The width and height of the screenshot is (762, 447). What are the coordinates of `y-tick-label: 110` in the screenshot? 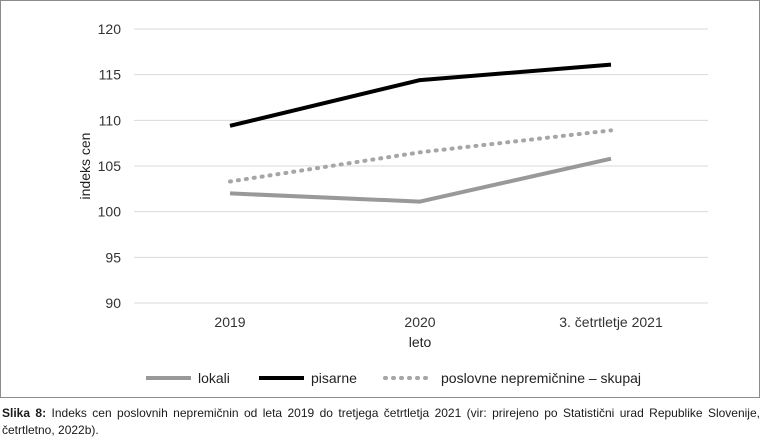 It's located at (110, 120).